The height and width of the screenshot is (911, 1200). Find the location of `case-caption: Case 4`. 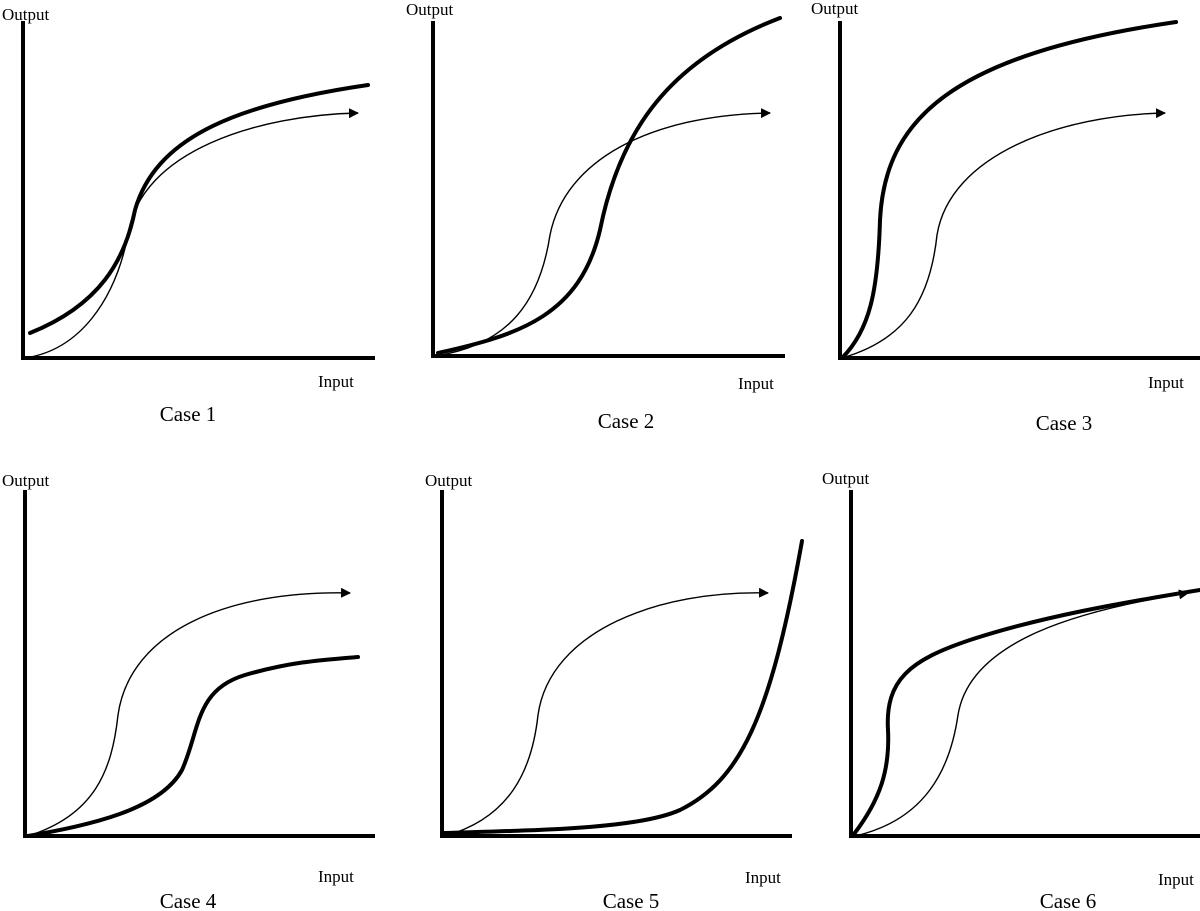

case-caption: Case 4 is located at coordinates (188, 900).